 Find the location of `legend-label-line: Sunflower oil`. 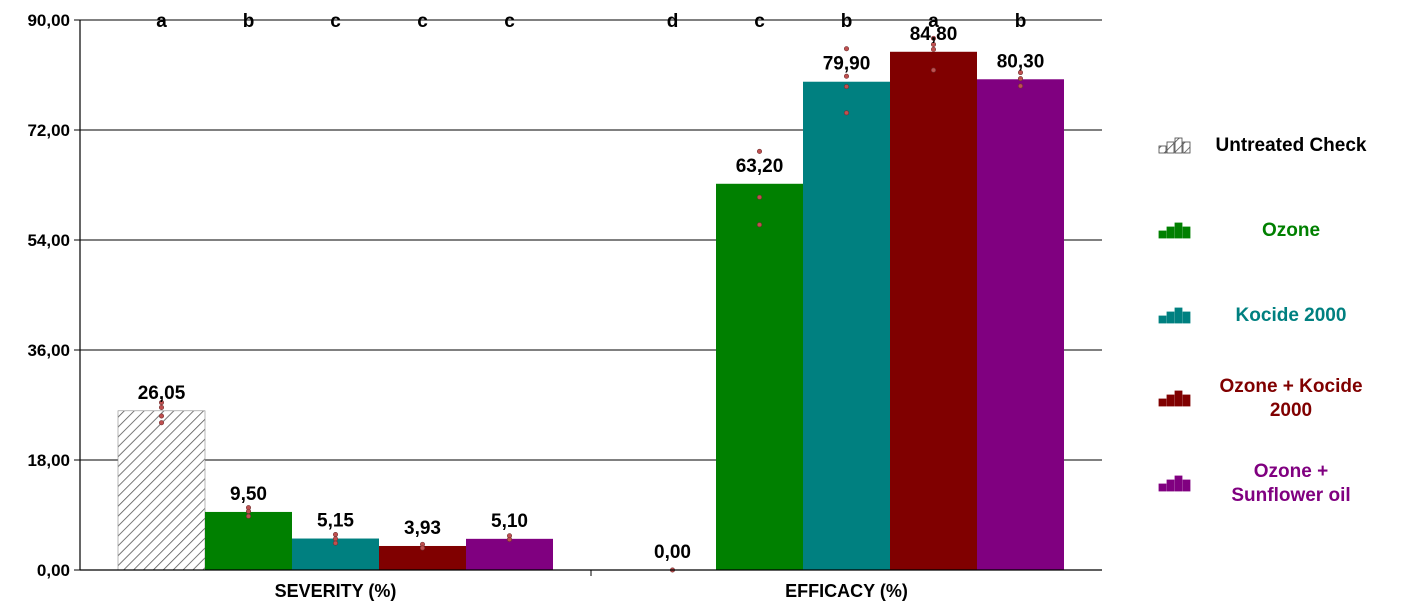

legend-label-line: Sunflower oil is located at coordinates (1290, 495).